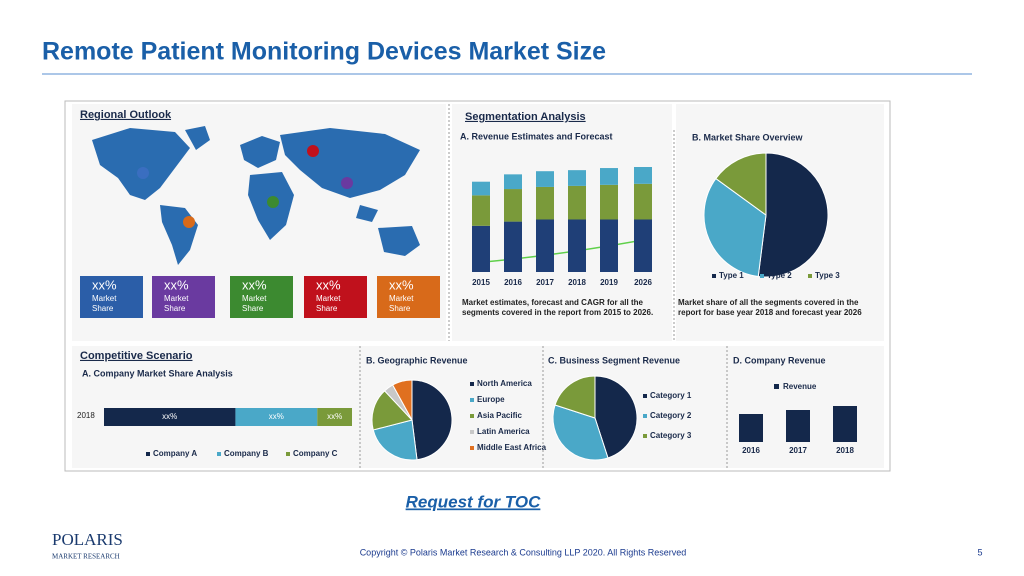  I want to click on label: Middle East Africa, so click(512, 447).